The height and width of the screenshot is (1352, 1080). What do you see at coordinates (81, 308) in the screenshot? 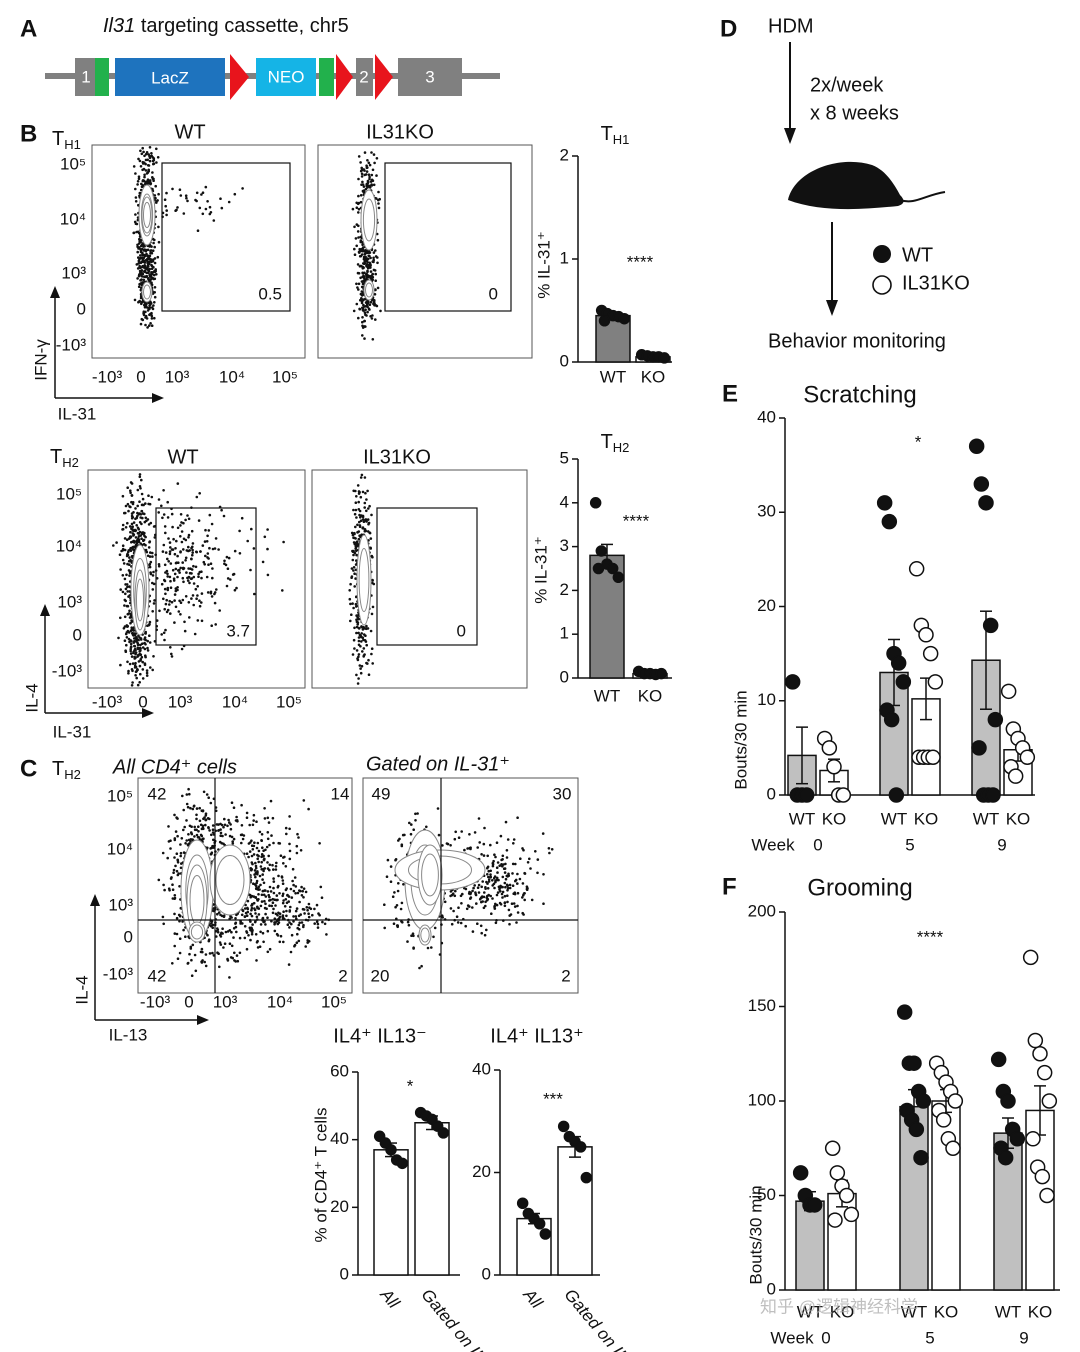
I see `y-tick-label: 0` at bounding box center [81, 308].